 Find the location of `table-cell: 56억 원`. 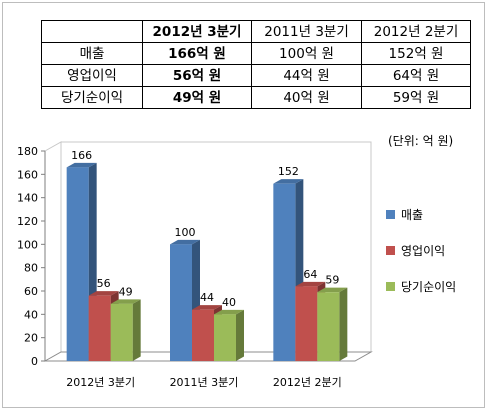

table-cell: 56억 원 is located at coordinates (197, 75).